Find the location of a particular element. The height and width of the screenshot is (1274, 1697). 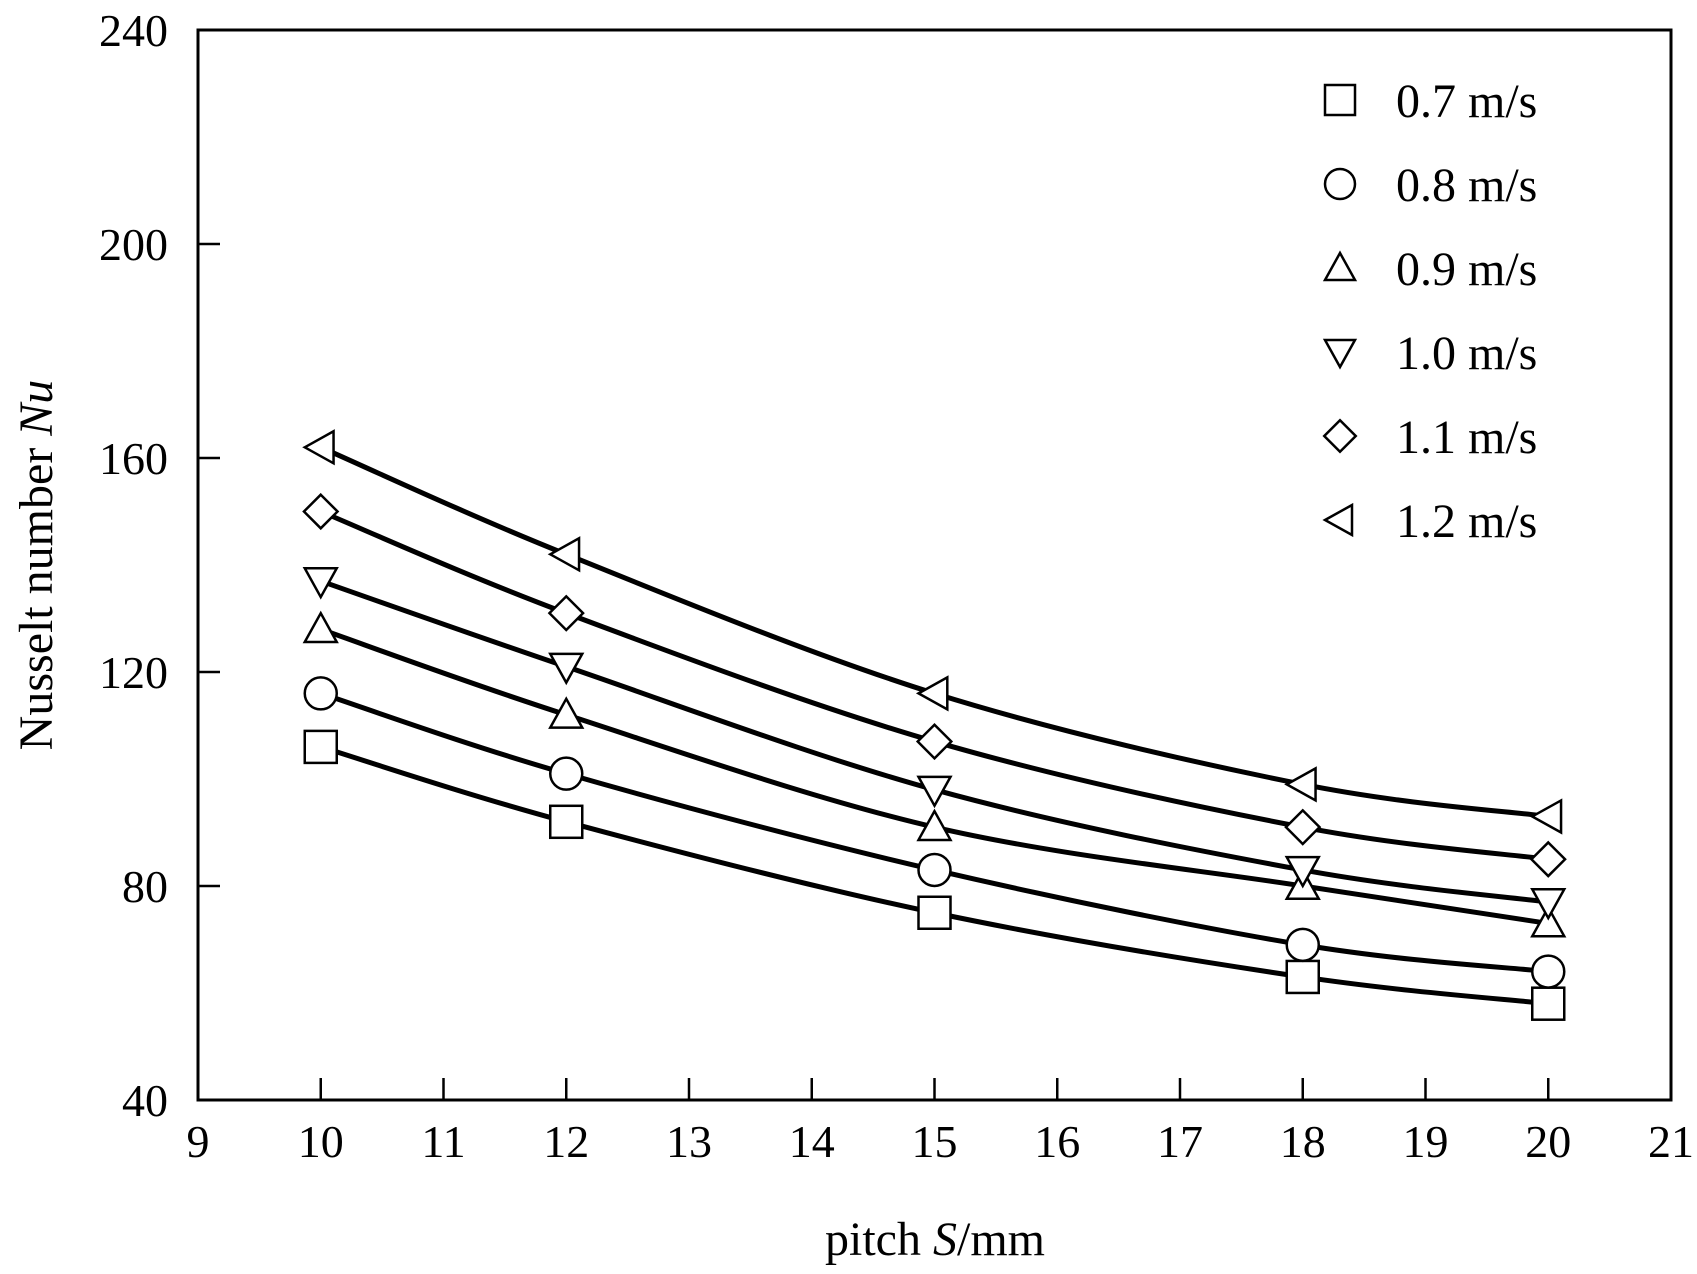

x-axis-label: pitch S/mm is located at coordinates (935, 1239).